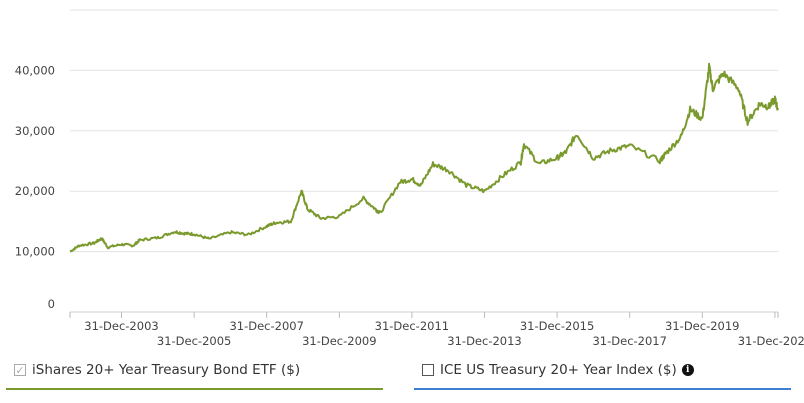 This screenshot has width=804, height=403. What do you see at coordinates (428, 370) in the screenshot?
I see `index-checkbox` at bounding box center [428, 370].